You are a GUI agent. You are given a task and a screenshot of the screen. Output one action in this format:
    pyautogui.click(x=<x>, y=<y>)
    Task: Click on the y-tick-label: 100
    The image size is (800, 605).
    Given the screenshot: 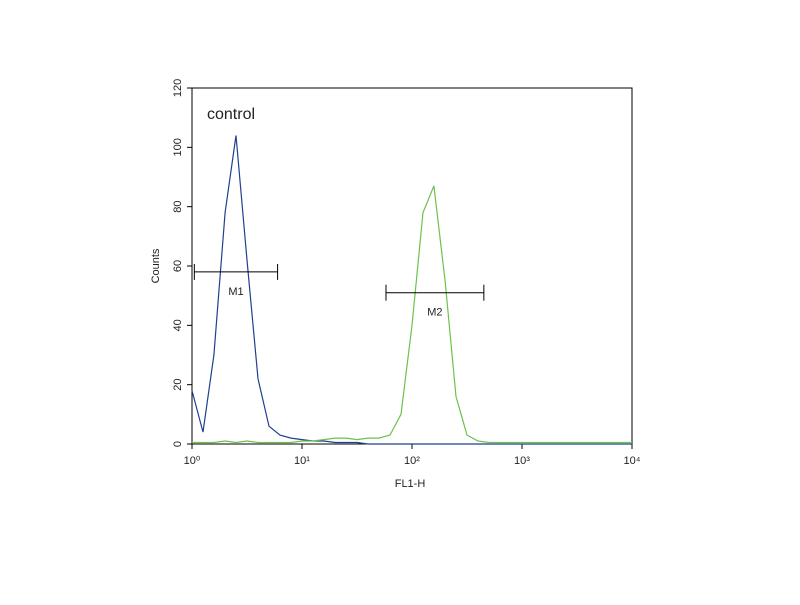 What is the action you would take?
    pyautogui.click(x=178, y=147)
    